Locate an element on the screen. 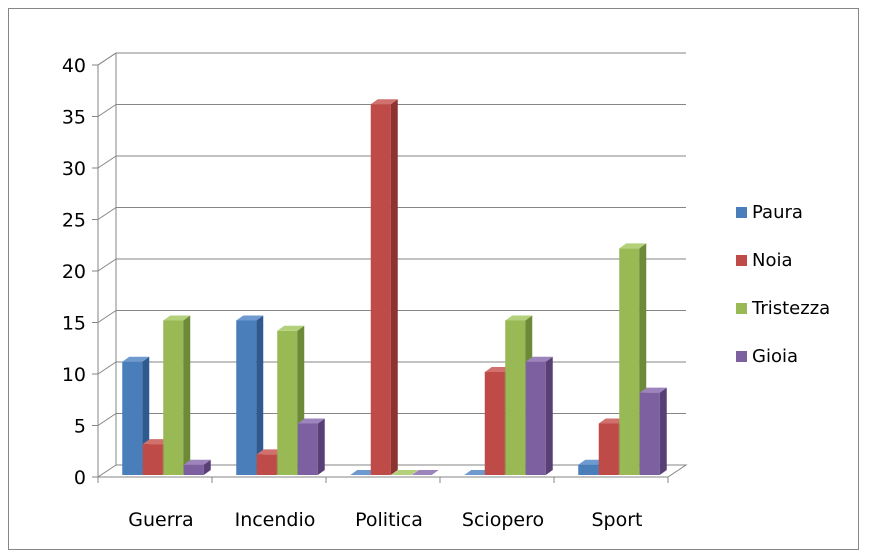 This screenshot has height=560, width=869. y-tick-label: 0 is located at coordinates (80, 478).